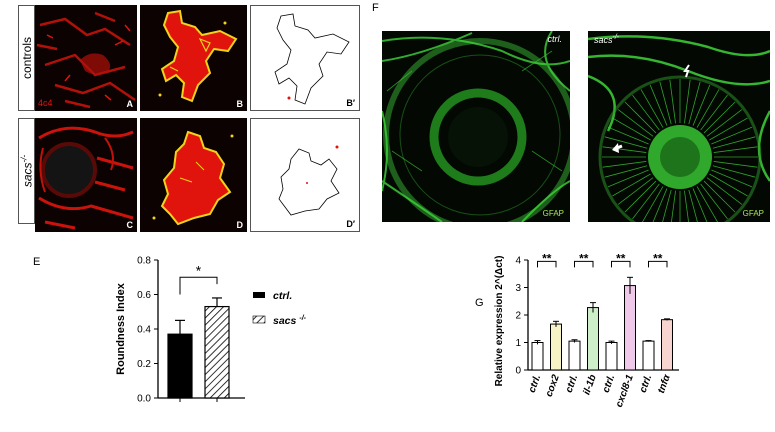  I want to click on tile-b-prime-outline, so click(312, 59).